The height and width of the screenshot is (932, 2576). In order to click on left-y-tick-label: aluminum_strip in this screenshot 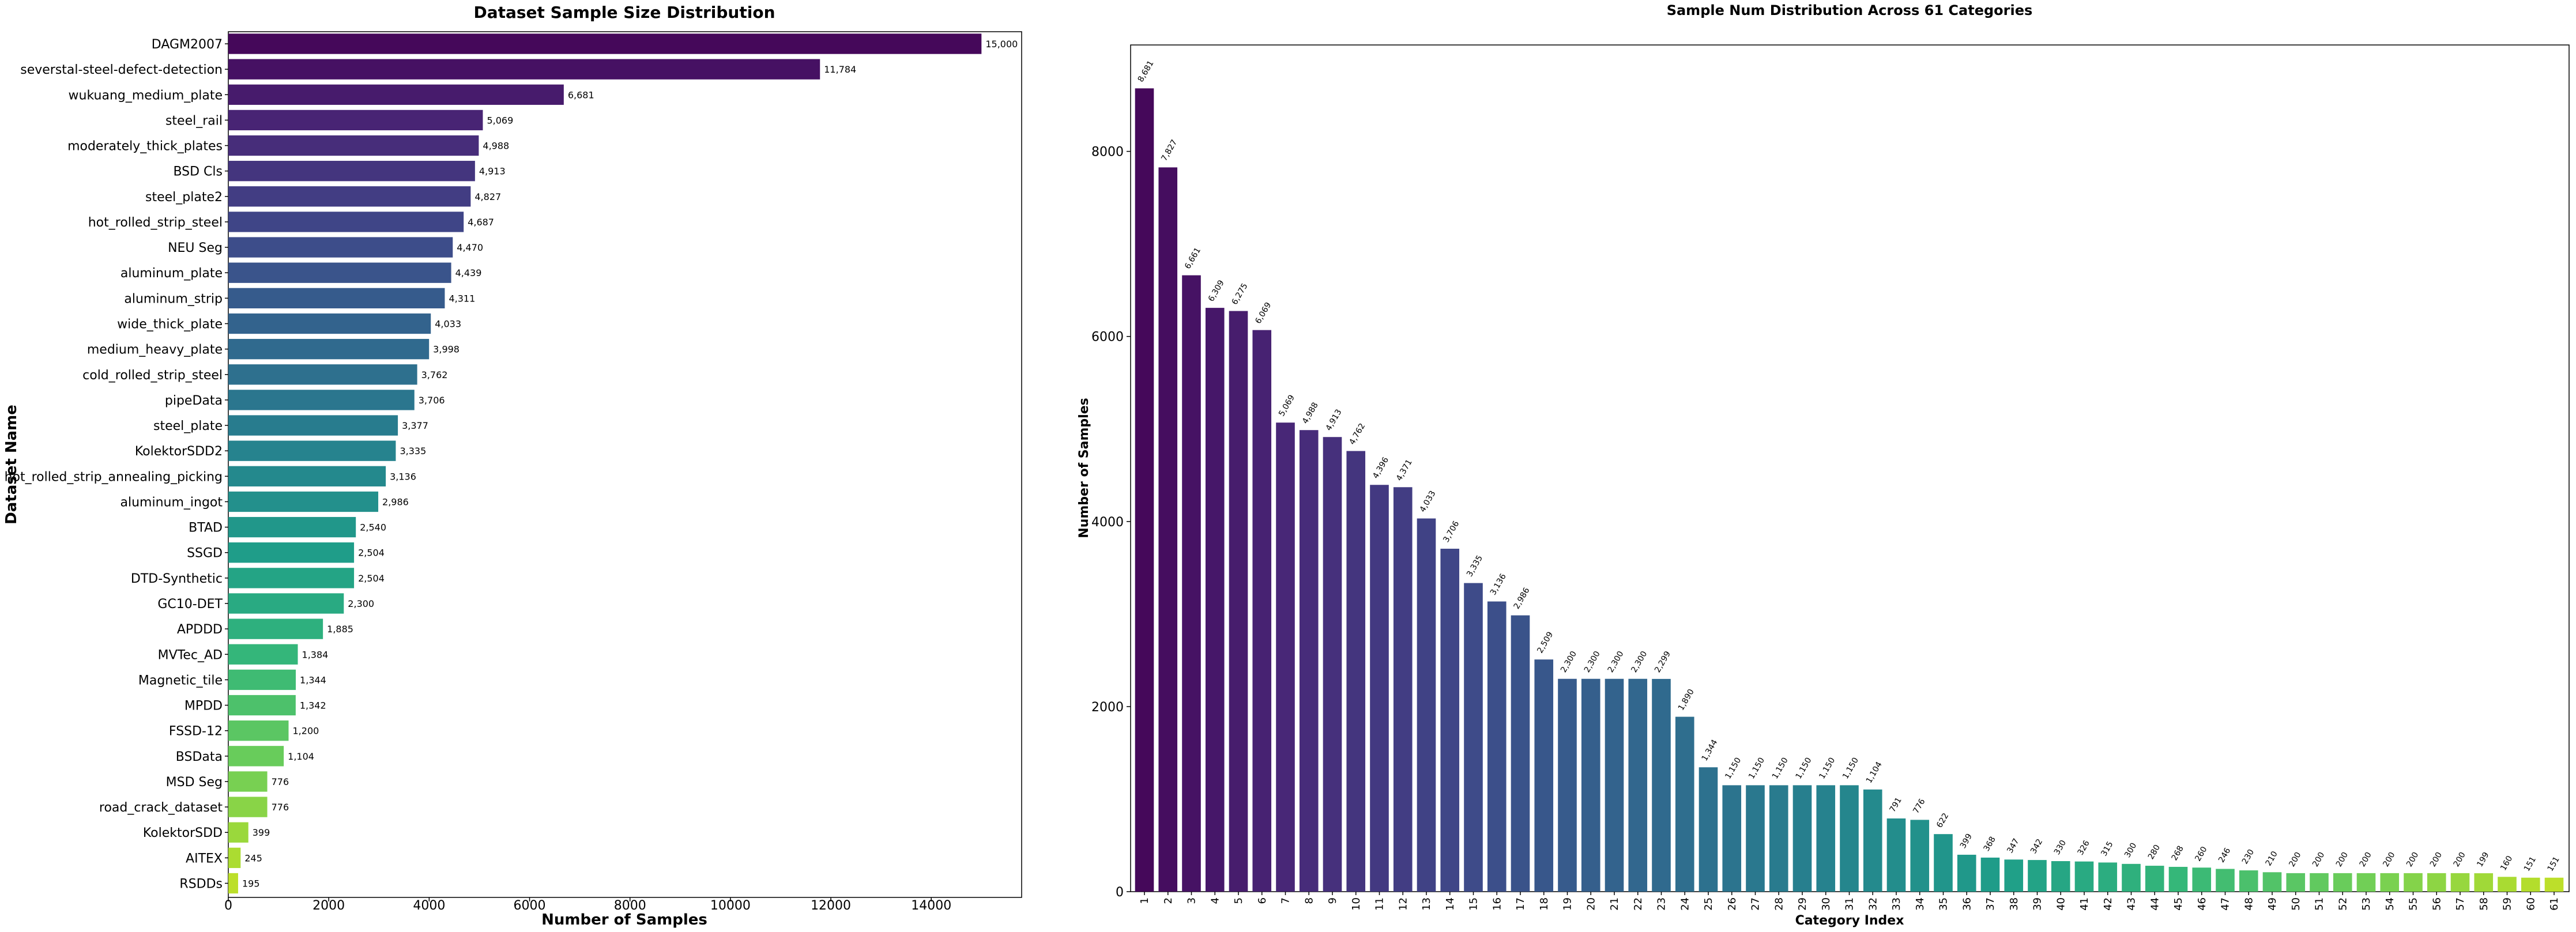, I will do `click(173, 299)`.